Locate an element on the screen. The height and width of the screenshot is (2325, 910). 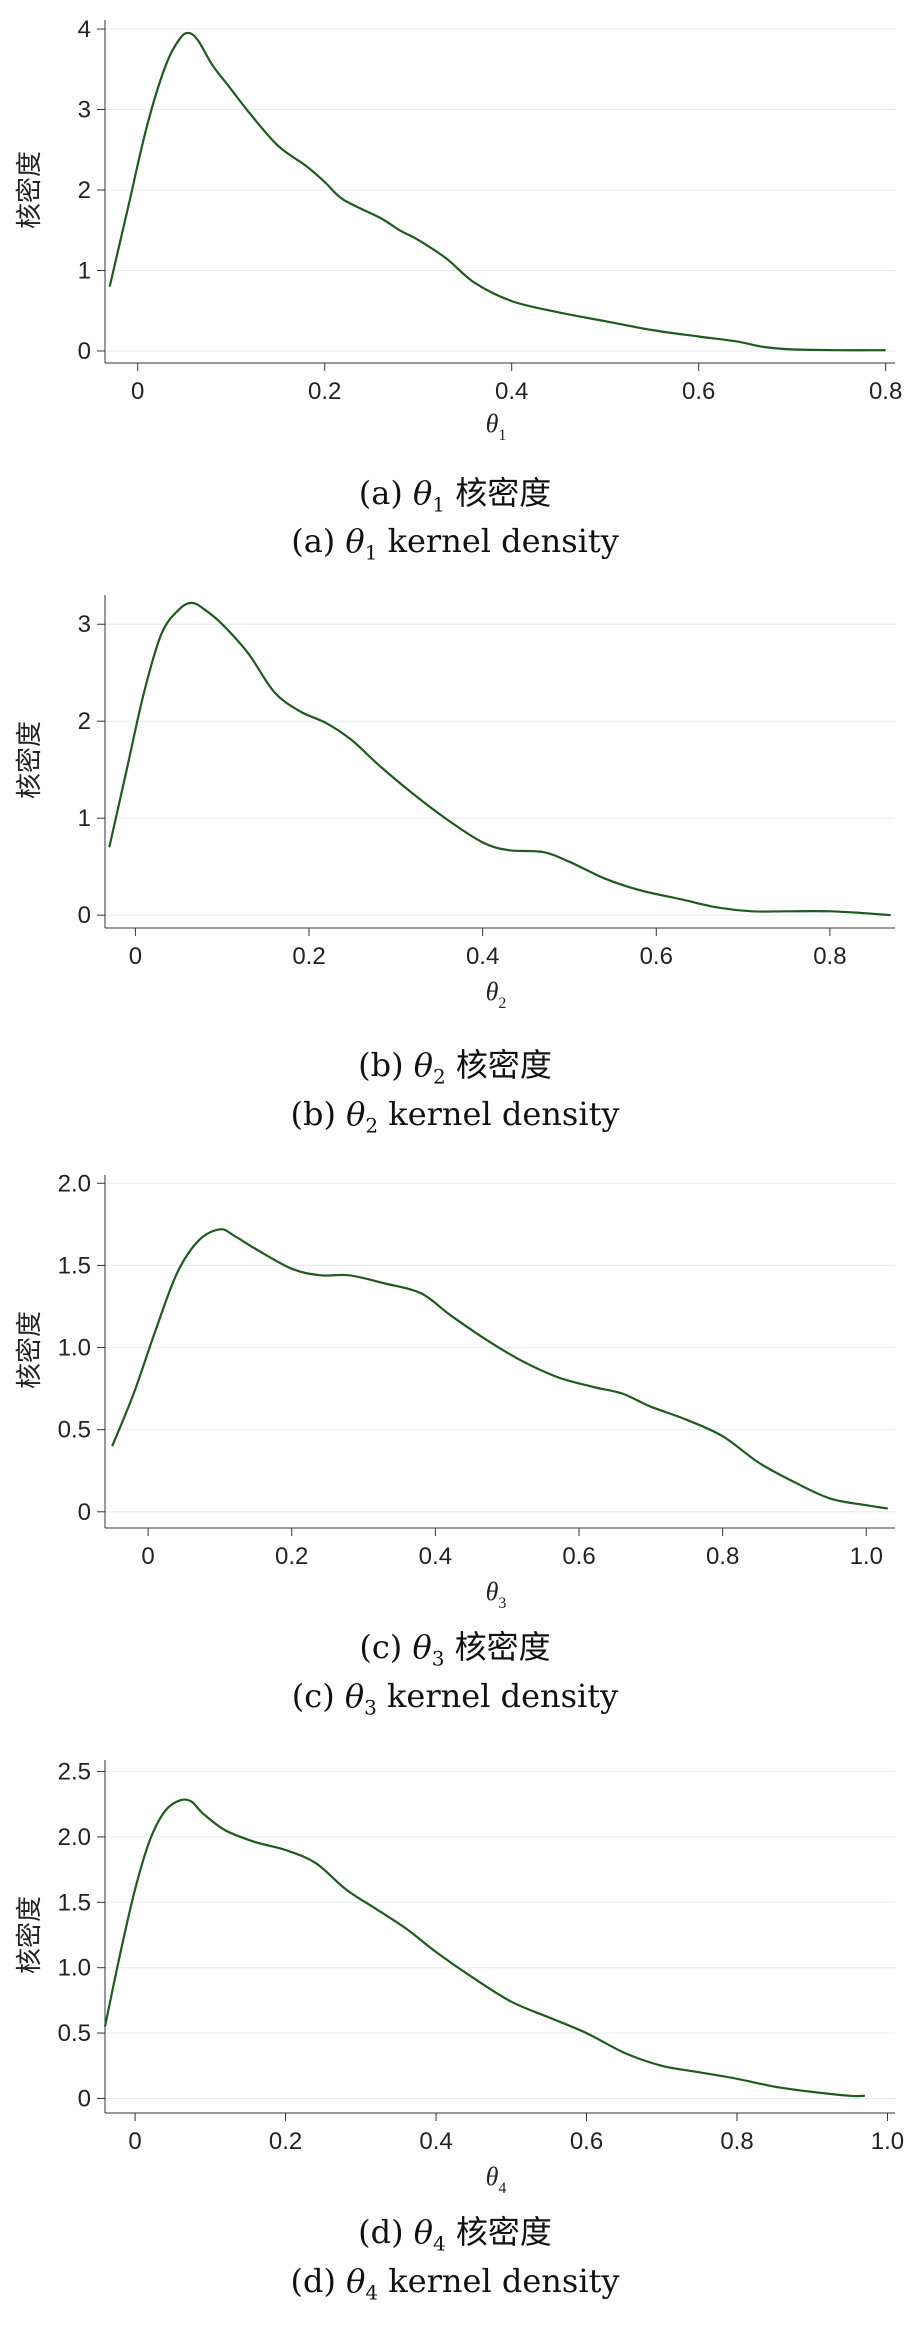
caption-zh-a: (a) θ1 核密度 is located at coordinates (455, 495).